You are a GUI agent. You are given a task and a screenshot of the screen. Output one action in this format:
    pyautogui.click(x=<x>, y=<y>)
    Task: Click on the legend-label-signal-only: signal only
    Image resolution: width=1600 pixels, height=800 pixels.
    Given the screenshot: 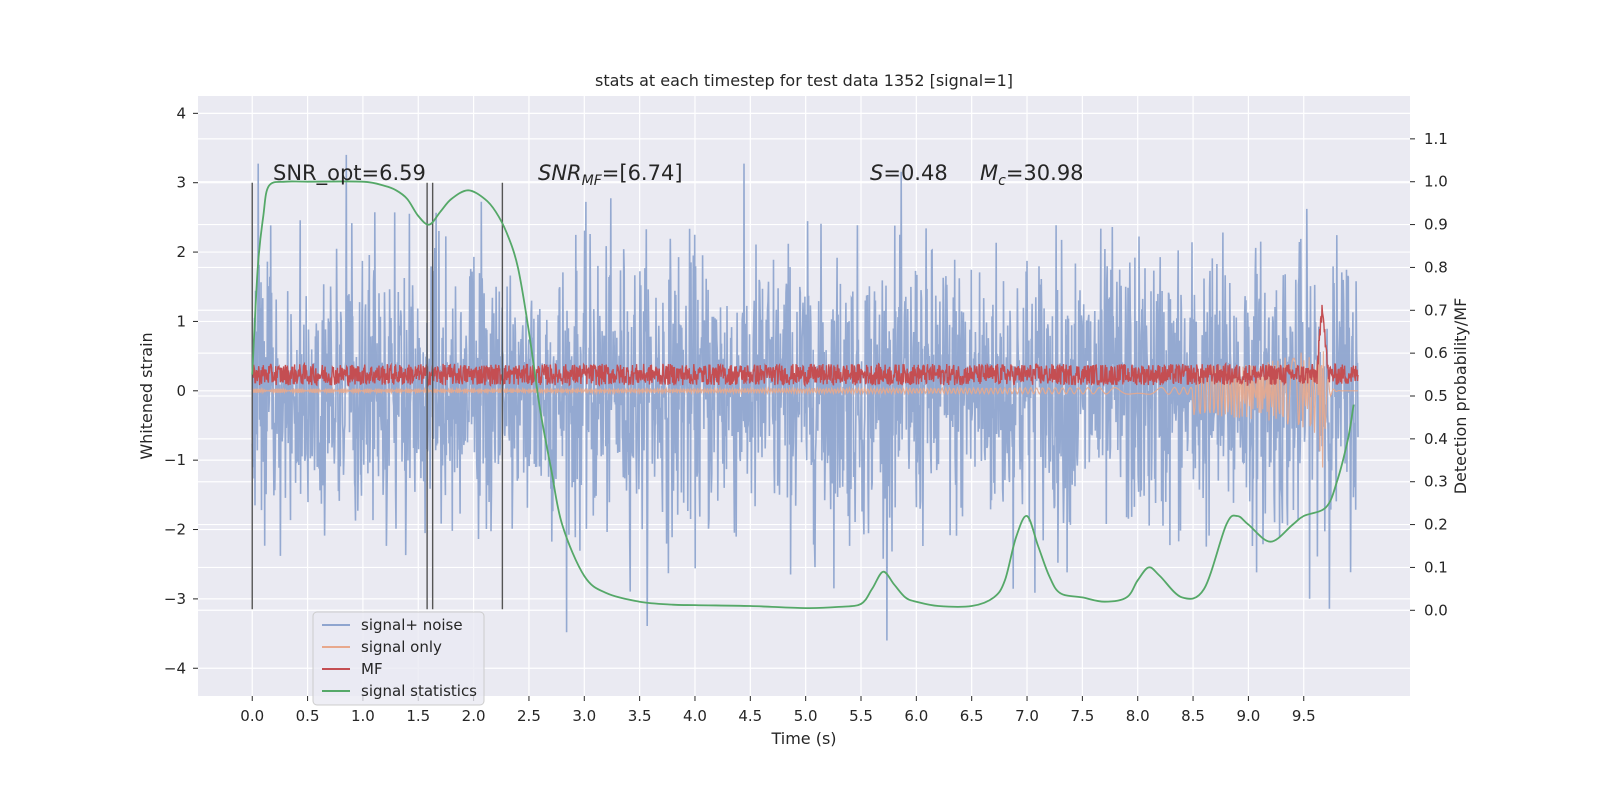 What is the action you would take?
    pyautogui.click(x=401, y=647)
    